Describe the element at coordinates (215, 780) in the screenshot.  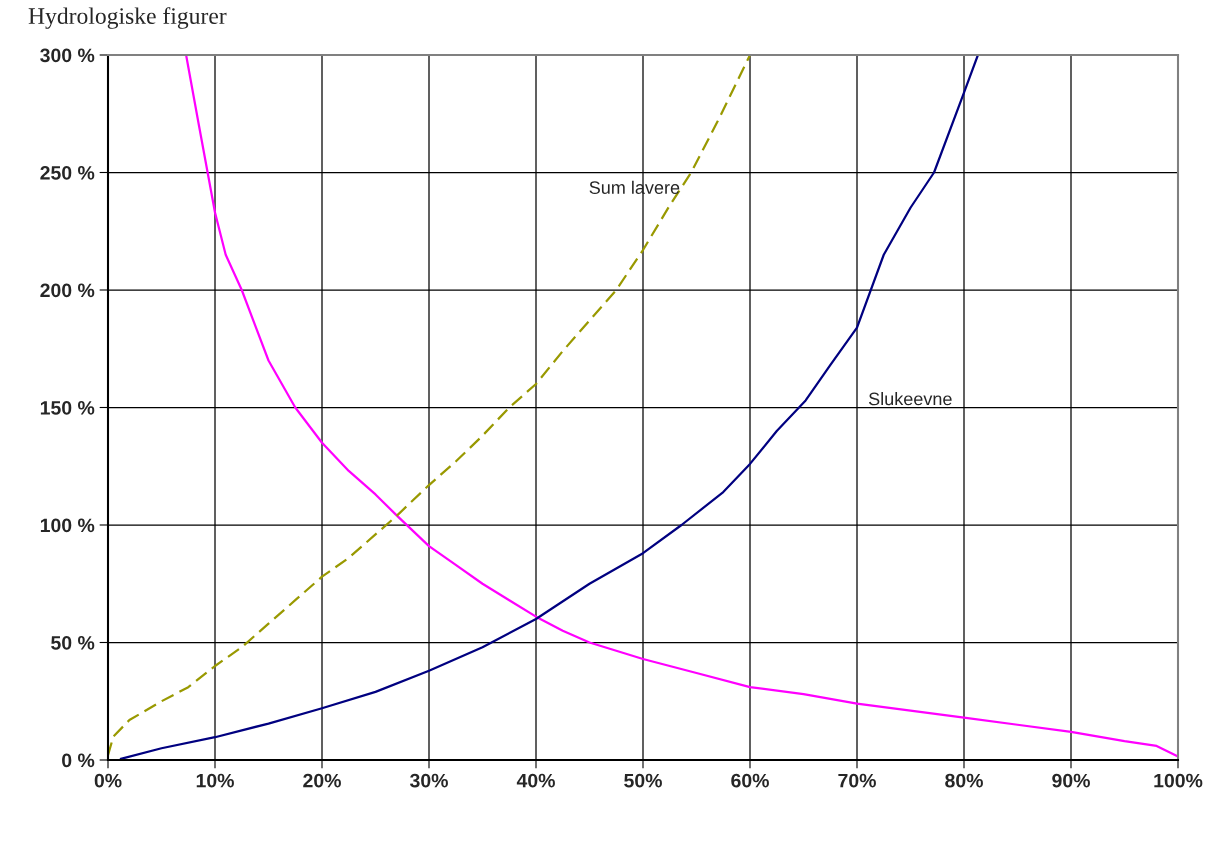
I see `x-tick-label: 10%` at that location.